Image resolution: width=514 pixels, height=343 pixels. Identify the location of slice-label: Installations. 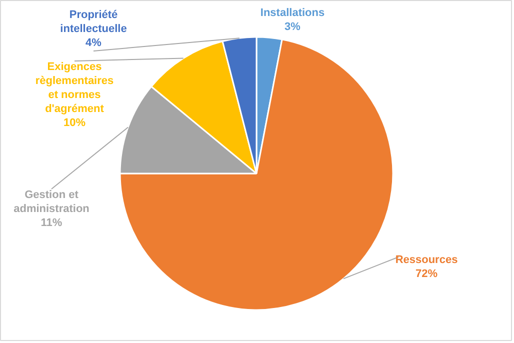
(292, 13).